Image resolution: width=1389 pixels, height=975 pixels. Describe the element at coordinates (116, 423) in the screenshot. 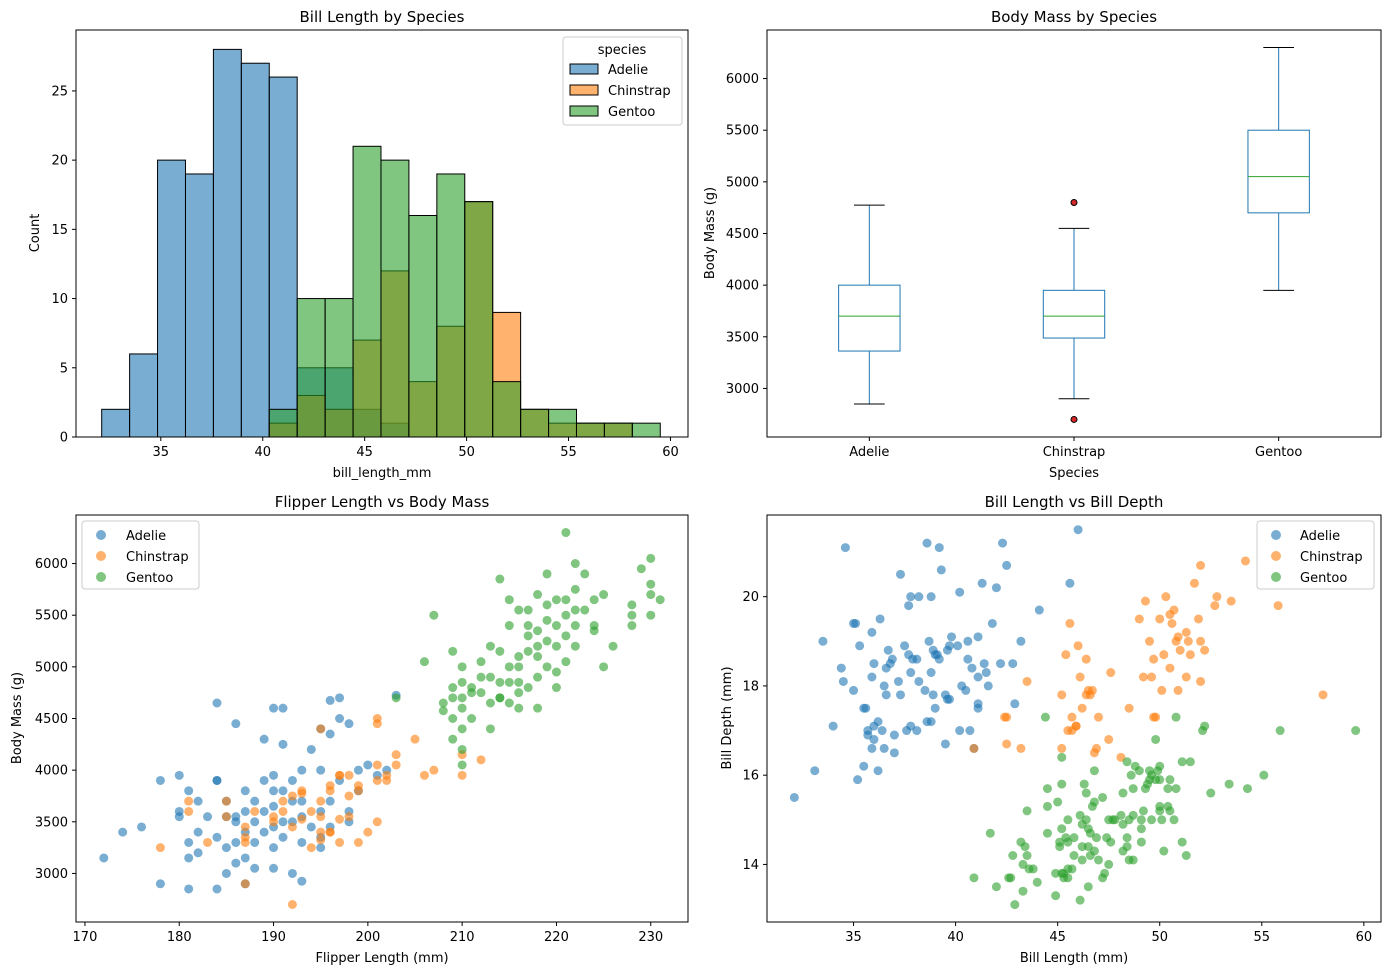

I see `bar-adelie` at that location.